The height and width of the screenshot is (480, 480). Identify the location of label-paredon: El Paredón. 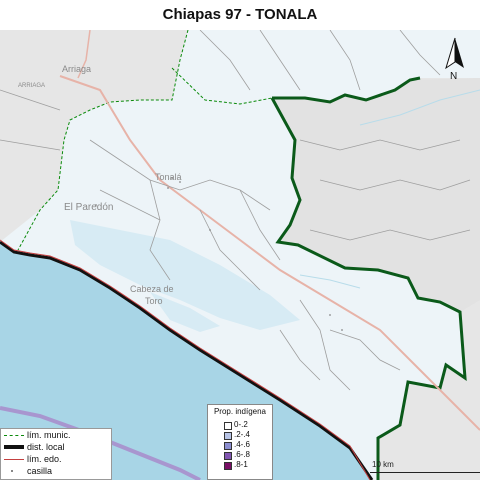
(88, 207).